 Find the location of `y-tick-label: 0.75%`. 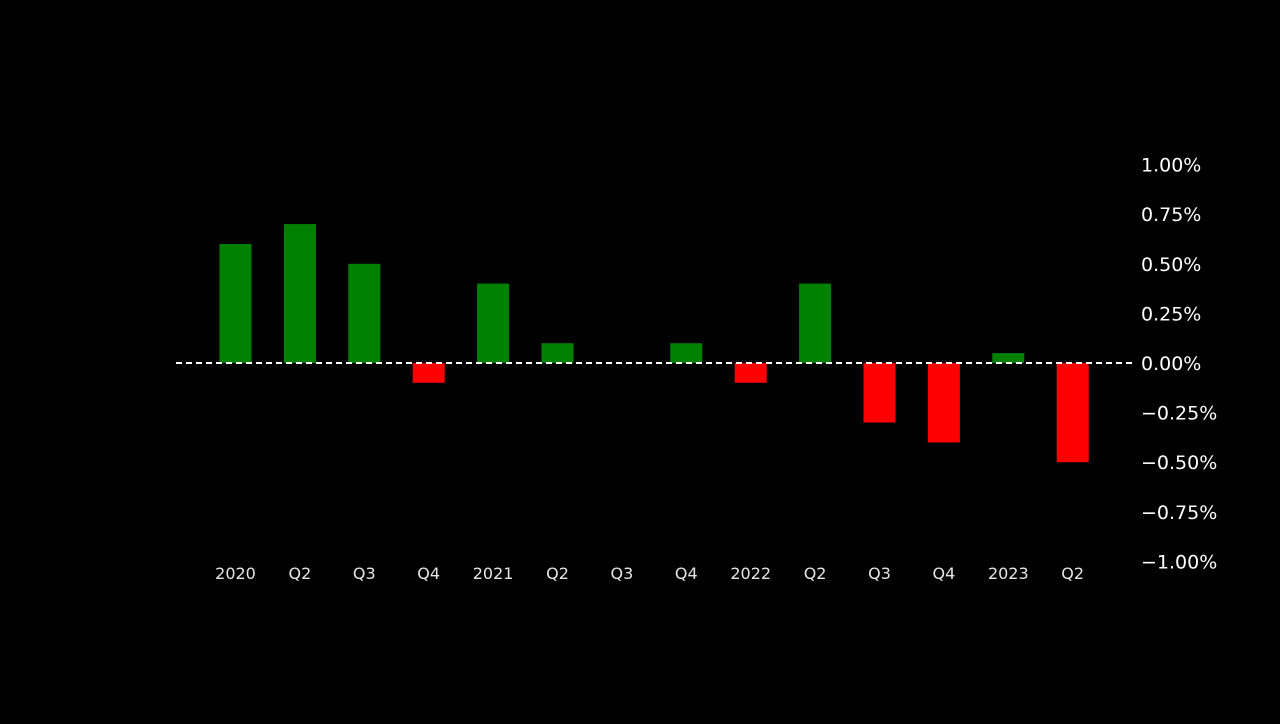

y-tick-label: 0.75% is located at coordinates (1171, 215).